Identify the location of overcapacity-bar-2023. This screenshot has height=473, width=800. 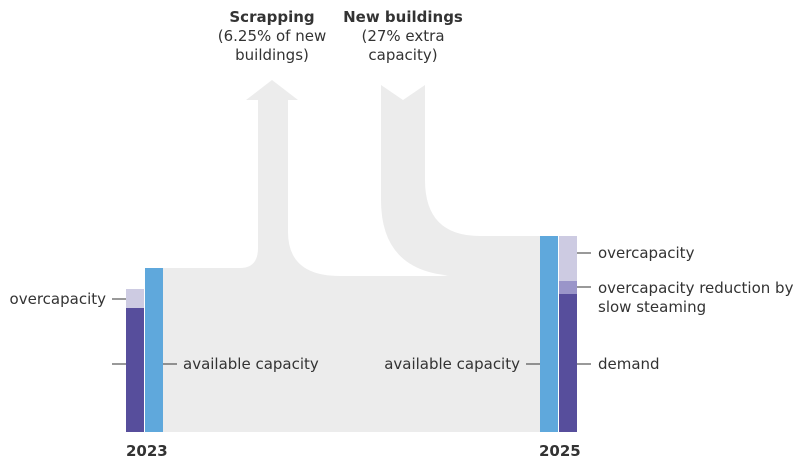
(135, 298).